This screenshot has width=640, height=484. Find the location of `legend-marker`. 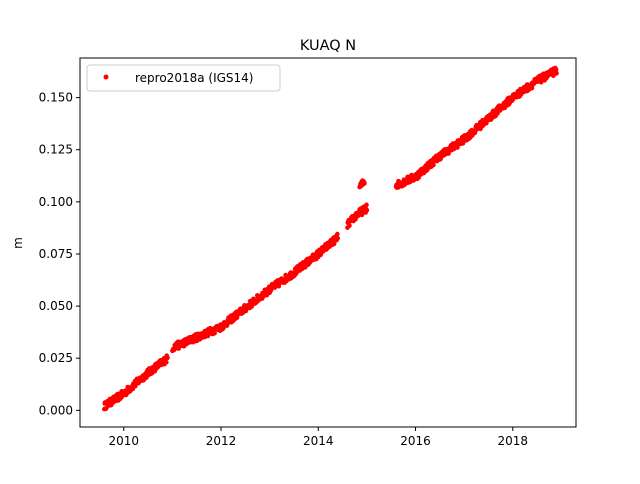

legend-marker is located at coordinates (106, 77).